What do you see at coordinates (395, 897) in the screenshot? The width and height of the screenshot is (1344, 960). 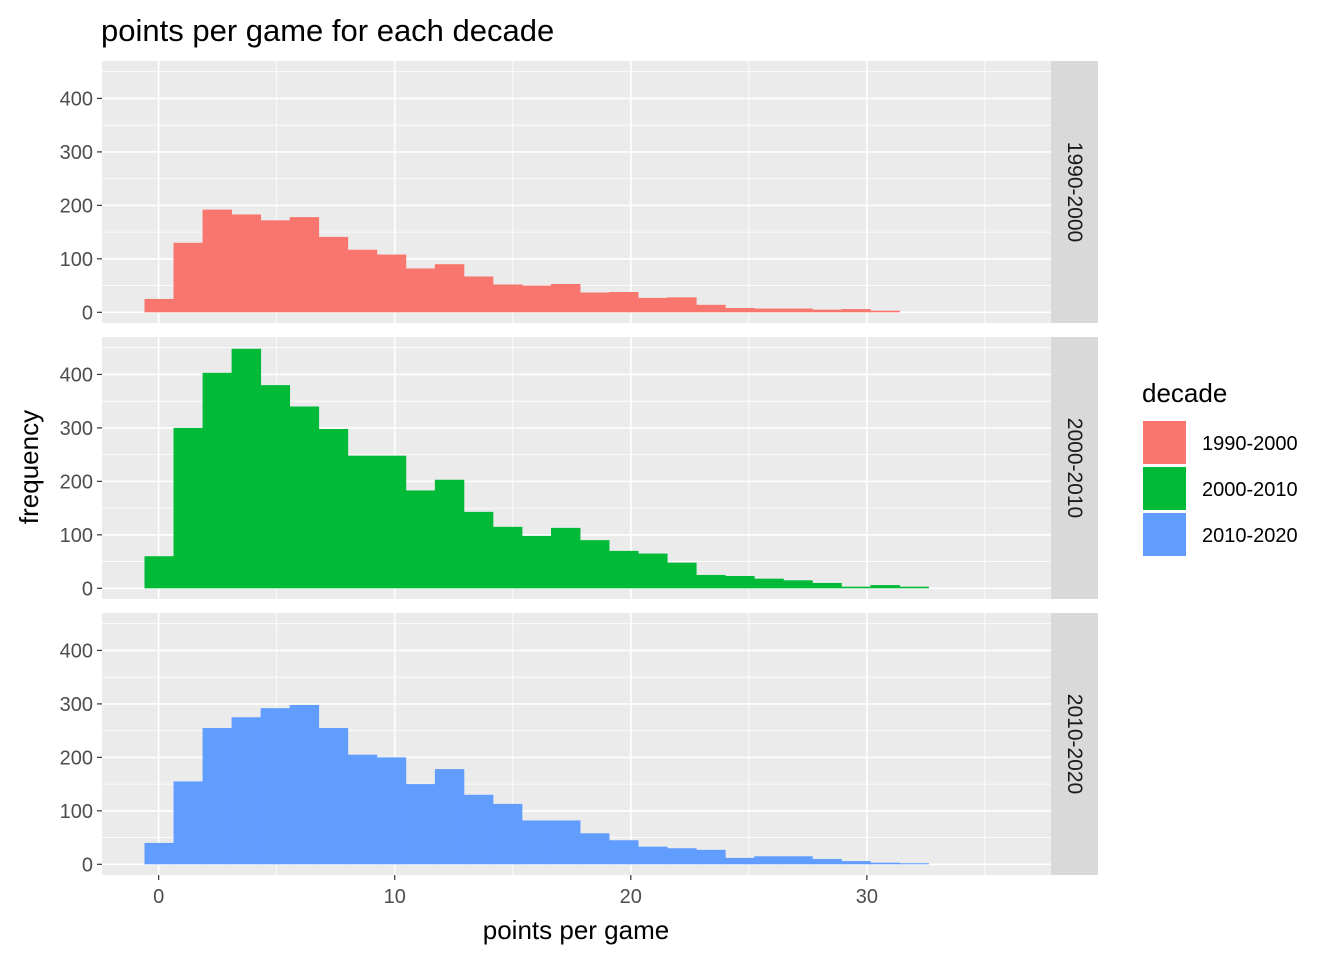 I see `x-tick-label: 10` at bounding box center [395, 897].